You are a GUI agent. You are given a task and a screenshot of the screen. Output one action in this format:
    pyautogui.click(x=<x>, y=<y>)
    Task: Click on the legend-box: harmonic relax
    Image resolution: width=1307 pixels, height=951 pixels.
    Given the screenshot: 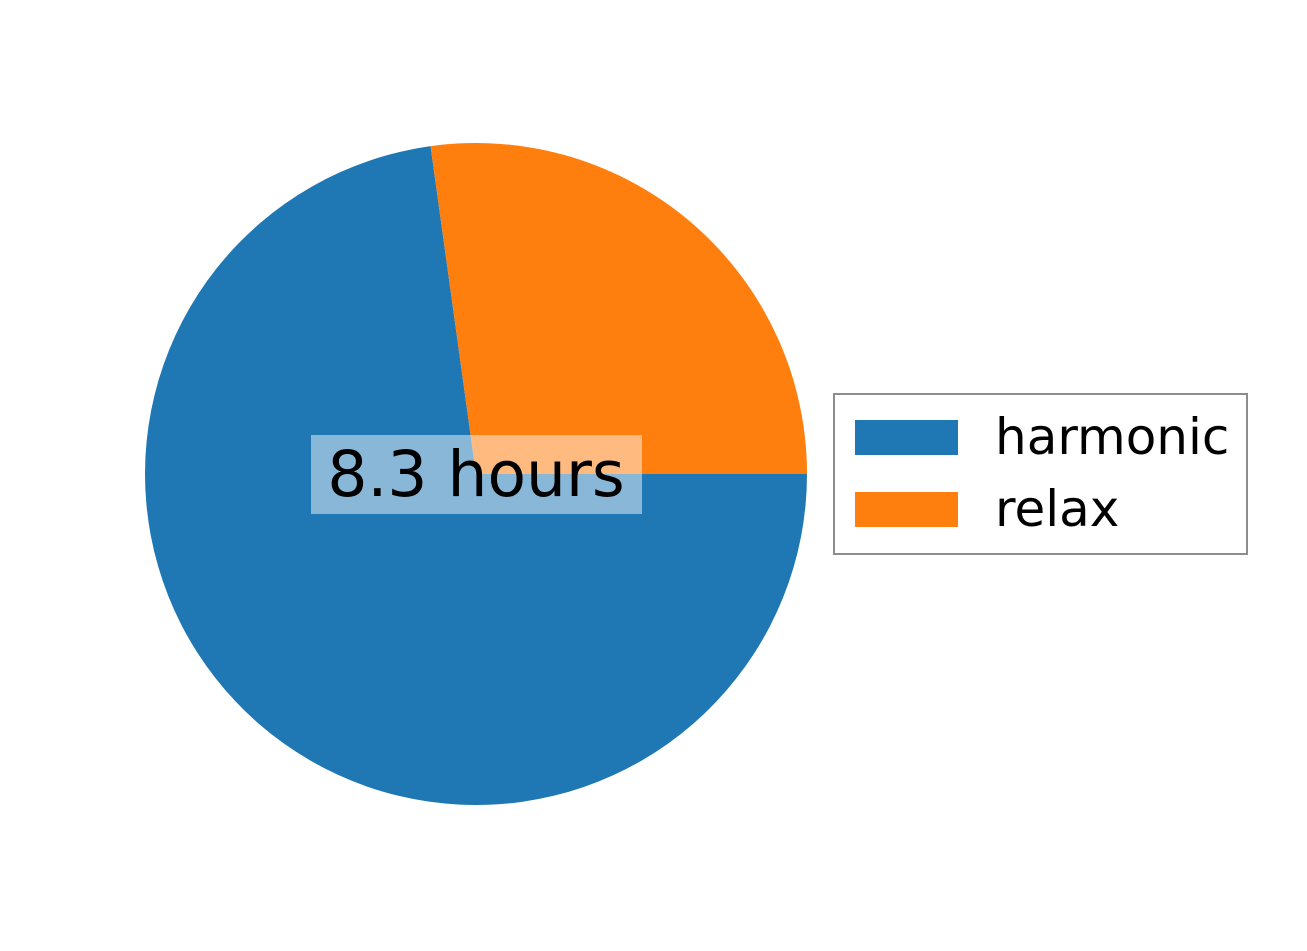 What is the action you would take?
    pyautogui.click(x=1040, y=474)
    